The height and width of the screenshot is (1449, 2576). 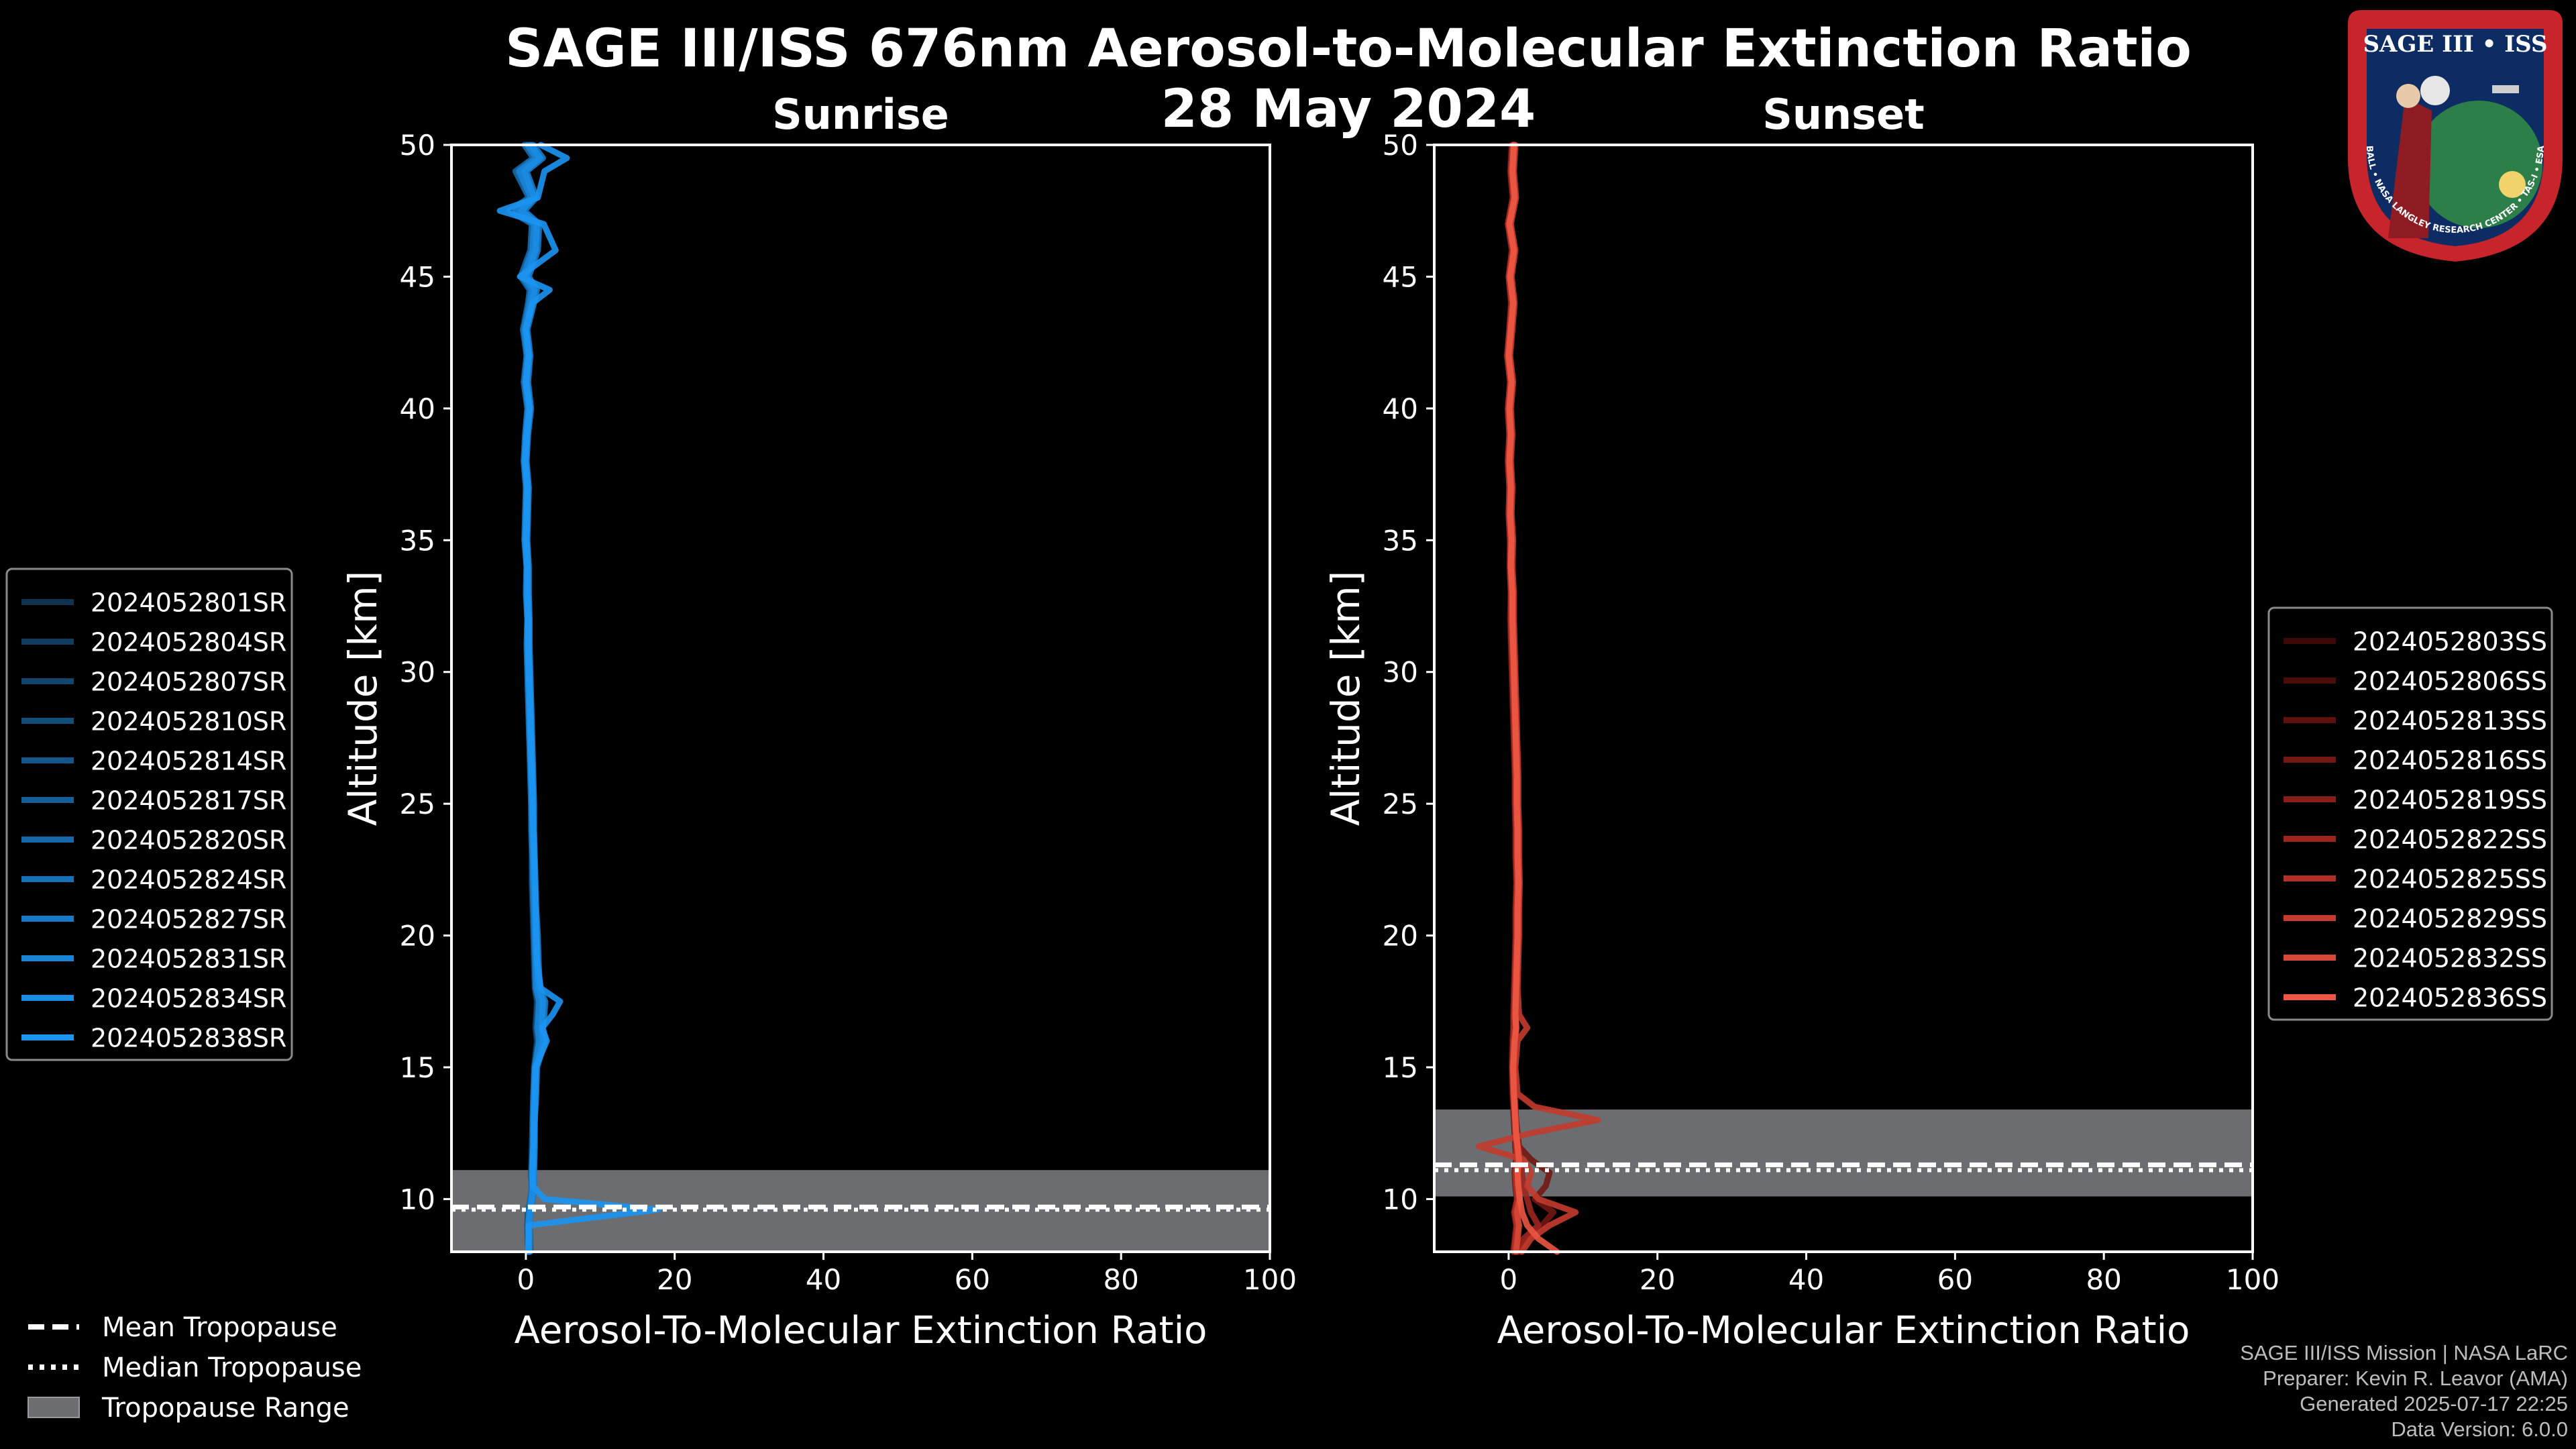 I want to click on patch-title: SAGE III • ISS, so click(x=2455, y=44).